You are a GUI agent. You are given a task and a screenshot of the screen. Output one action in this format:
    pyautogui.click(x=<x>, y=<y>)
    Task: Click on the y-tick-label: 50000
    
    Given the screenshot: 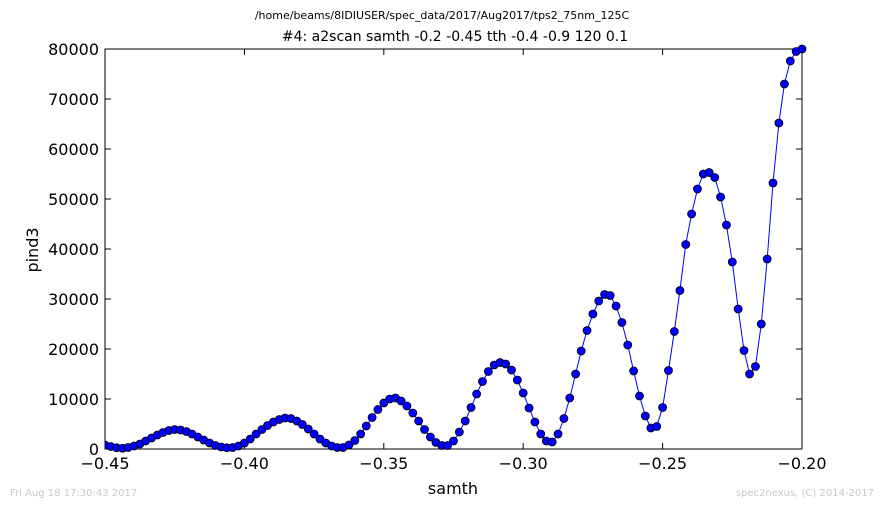 What is the action you would take?
    pyautogui.click(x=73, y=199)
    